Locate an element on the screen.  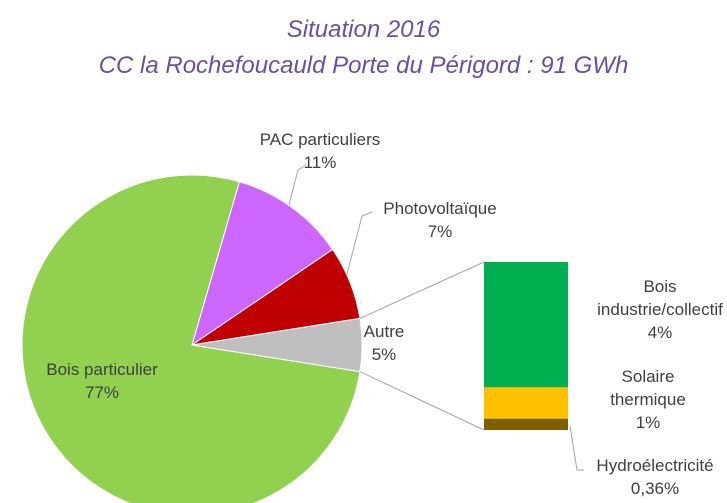
label-value: 4% is located at coordinates (660, 332).